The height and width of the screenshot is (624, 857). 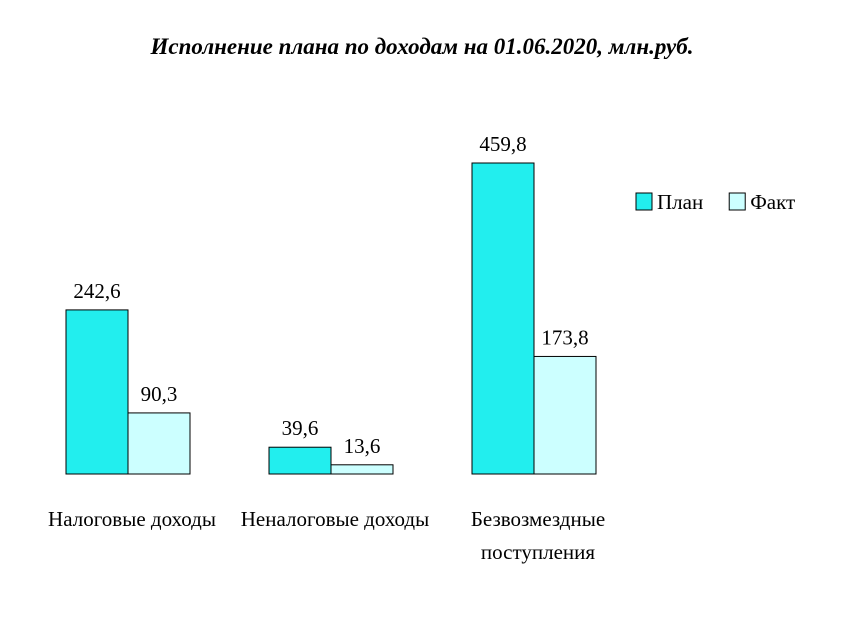 What do you see at coordinates (159, 394) in the screenshot?
I see `value-label: 90,3` at bounding box center [159, 394].